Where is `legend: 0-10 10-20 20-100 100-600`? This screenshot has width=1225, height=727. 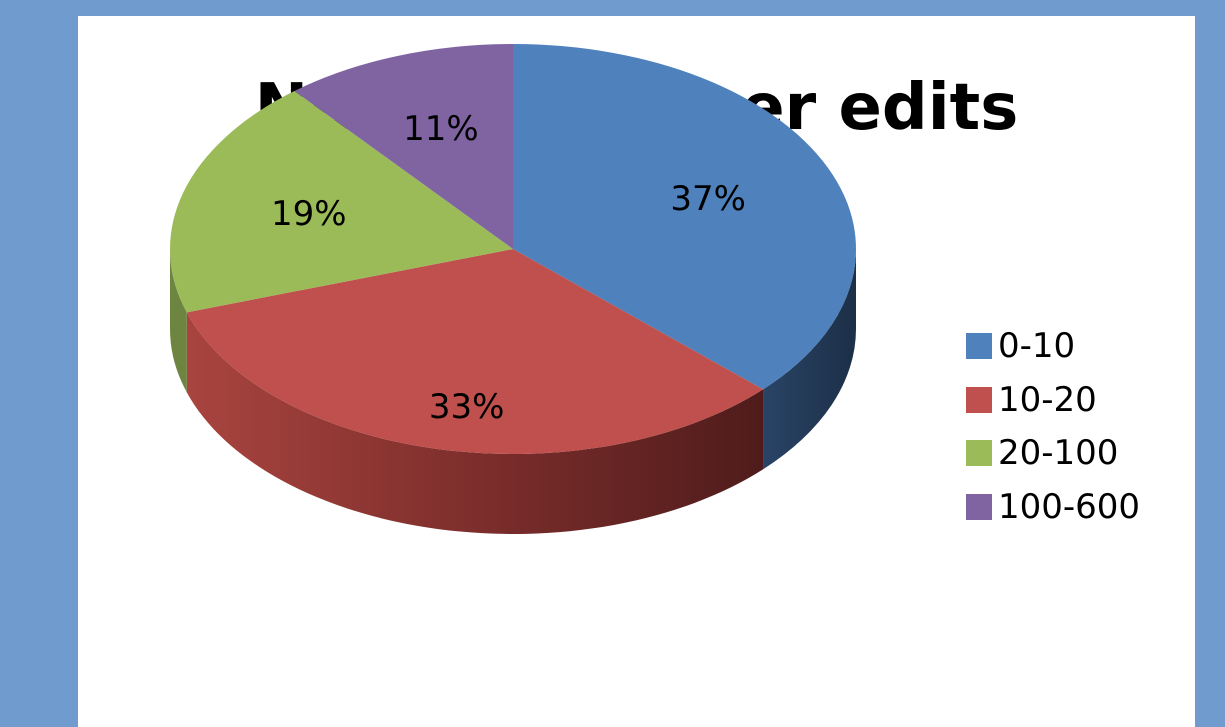
legend: 0-10 10-20 20-100 100-600 is located at coordinates (1053, 433).